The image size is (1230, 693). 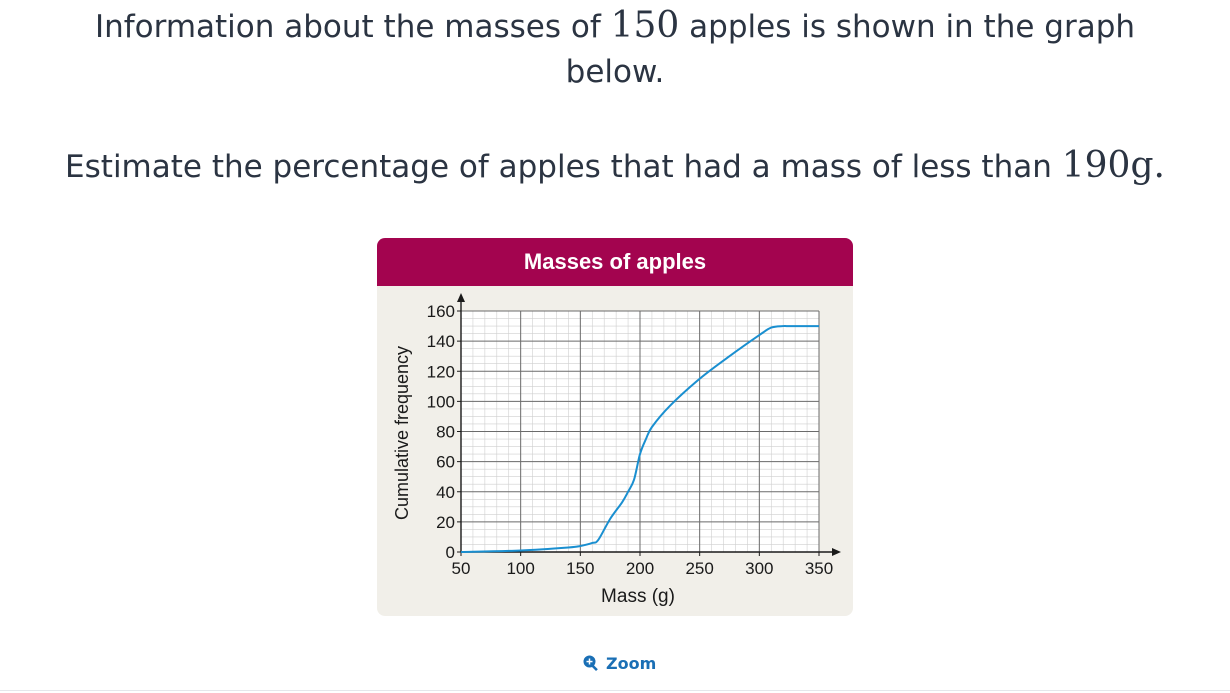 What do you see at coordinates (441, 341) in the screenshot?
I see `y-tick-label: 140` at bounding box center [441, 341].